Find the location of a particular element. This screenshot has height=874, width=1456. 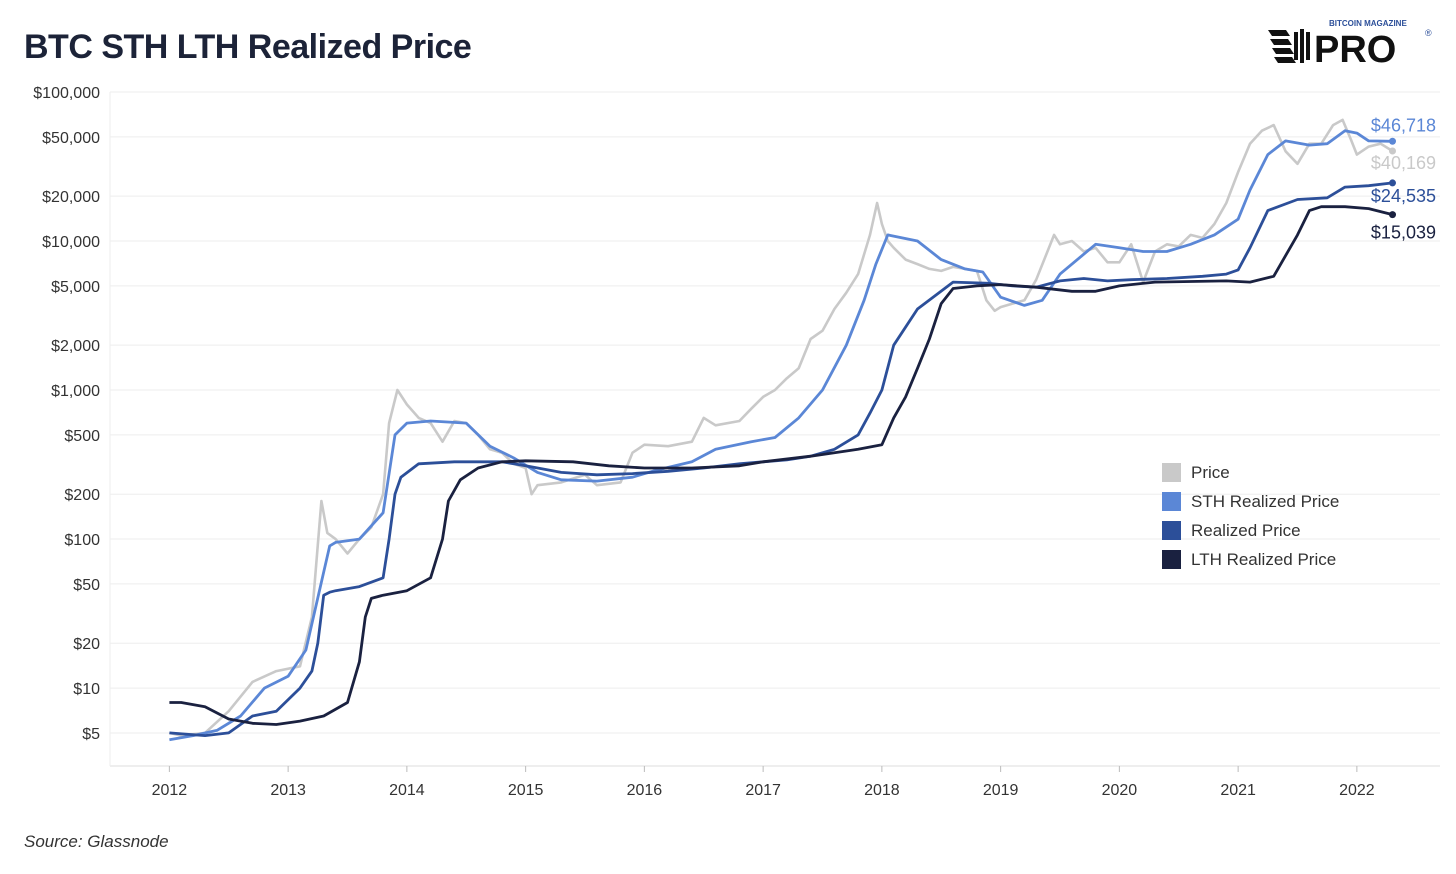

legend-label-realized: Realized Price is located at coordinates (1246, 530).